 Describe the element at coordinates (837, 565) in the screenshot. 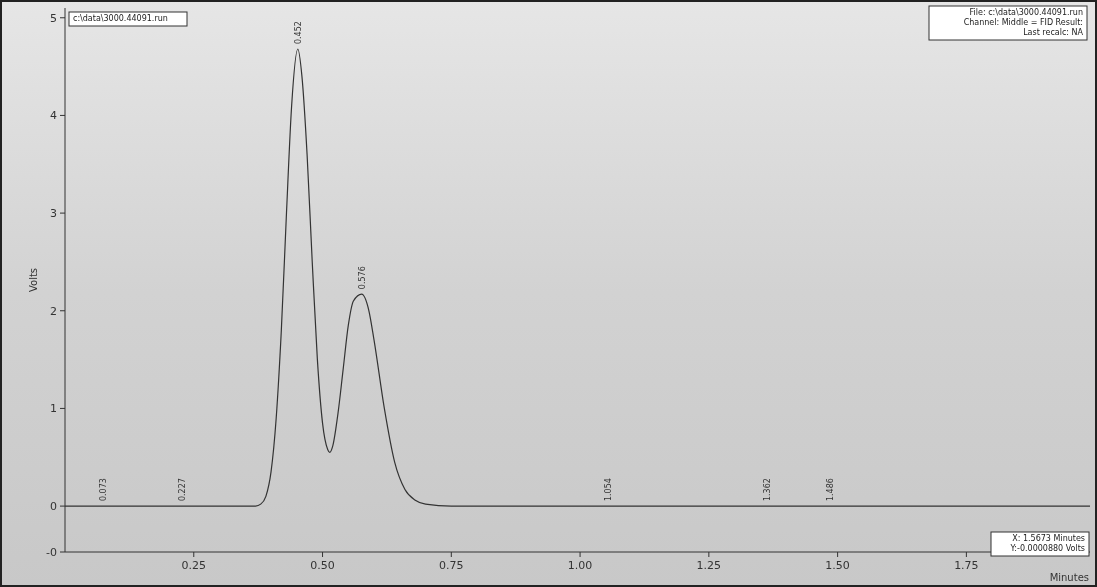

I see `x-tick-label: 1.50` at that location.